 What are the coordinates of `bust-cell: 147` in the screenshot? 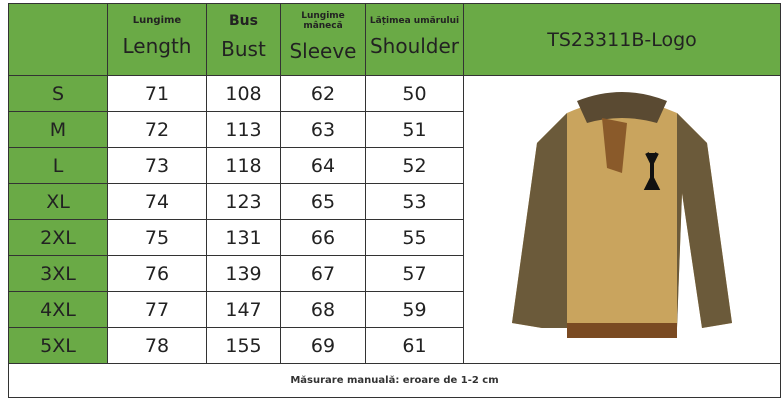 It's located at (243, 309).